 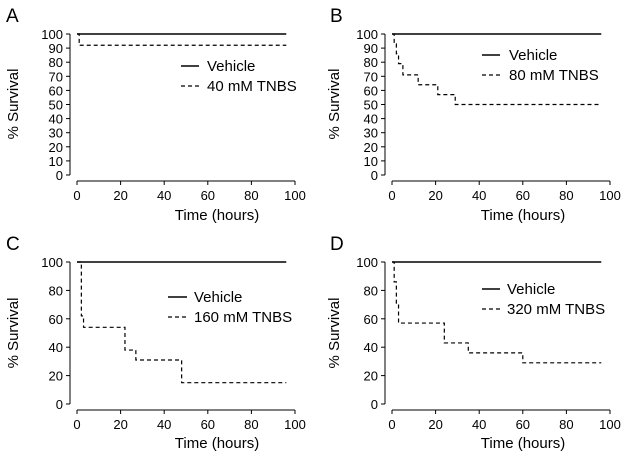 I want to click on panel-letter: B, so click(x=336, y=16).